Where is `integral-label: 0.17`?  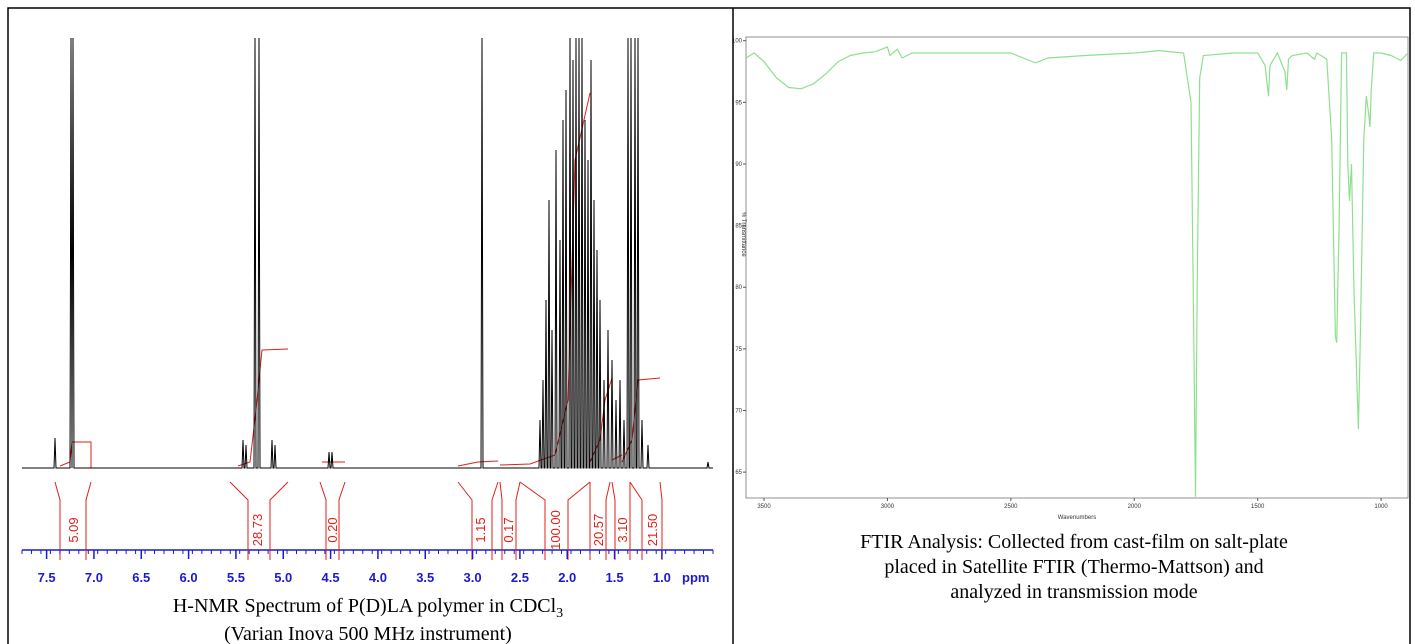 integral-label: 0.17 is located at coordinates (508, 529).